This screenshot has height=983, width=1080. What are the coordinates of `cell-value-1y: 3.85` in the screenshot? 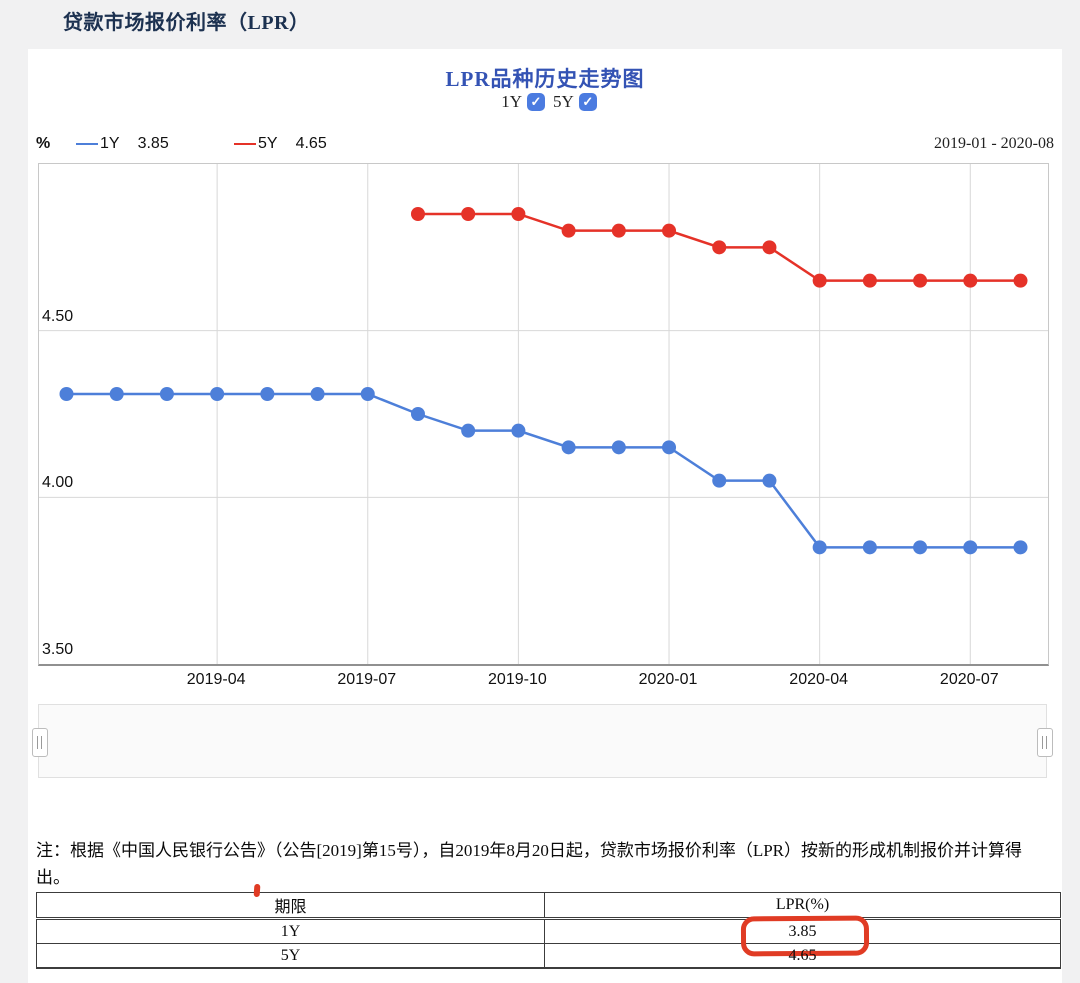 It's located at (802, 935).